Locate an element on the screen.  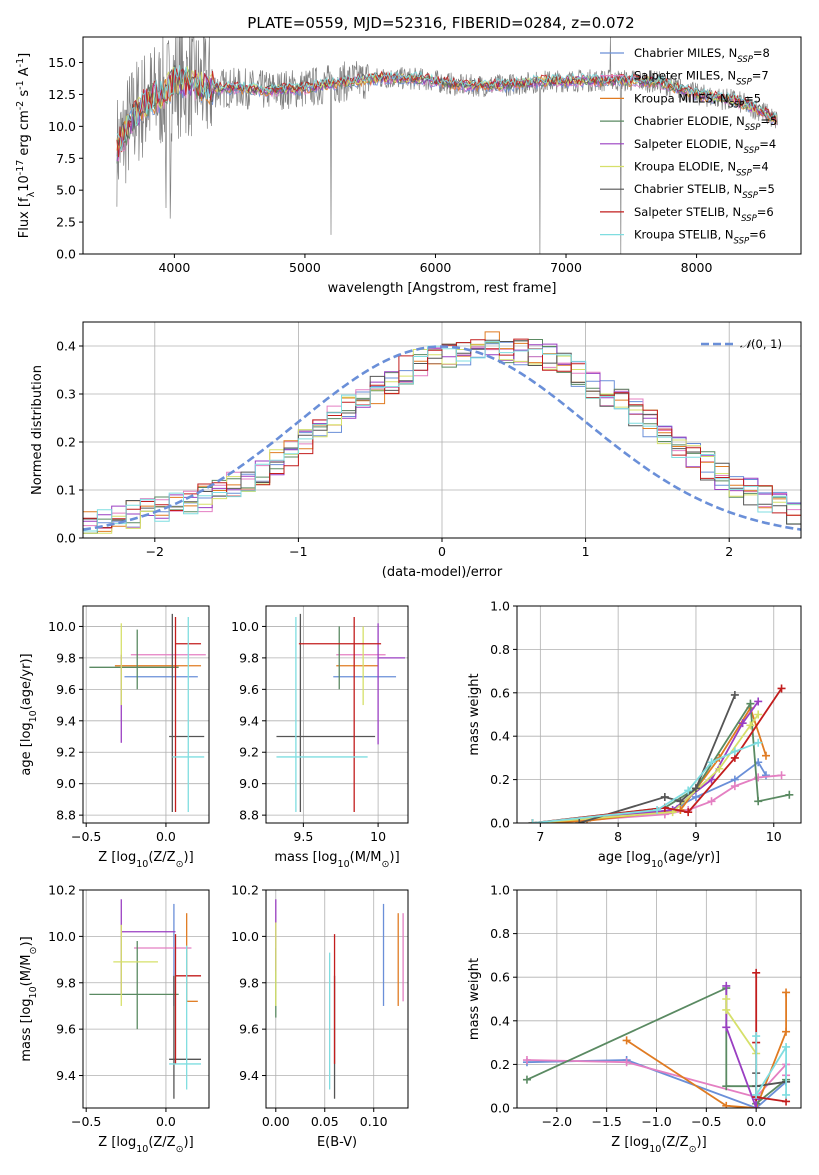
legend-entry-label: Salpeter ELODIE, NSSP=4 is located at coordinates (705, 146).